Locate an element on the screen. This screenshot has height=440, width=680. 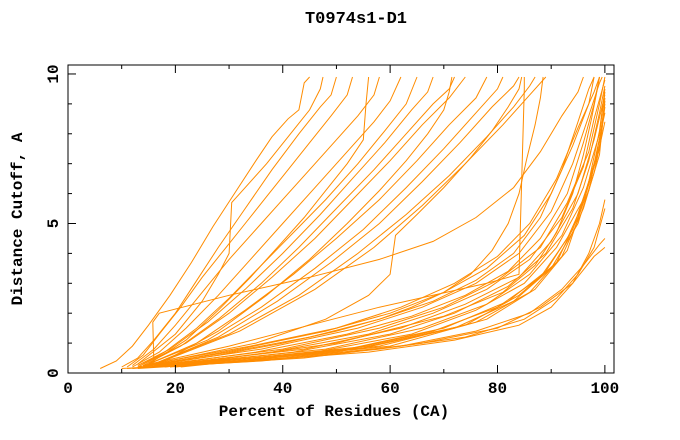
y-tick-label: 10 is located at coordinates (54, 73).